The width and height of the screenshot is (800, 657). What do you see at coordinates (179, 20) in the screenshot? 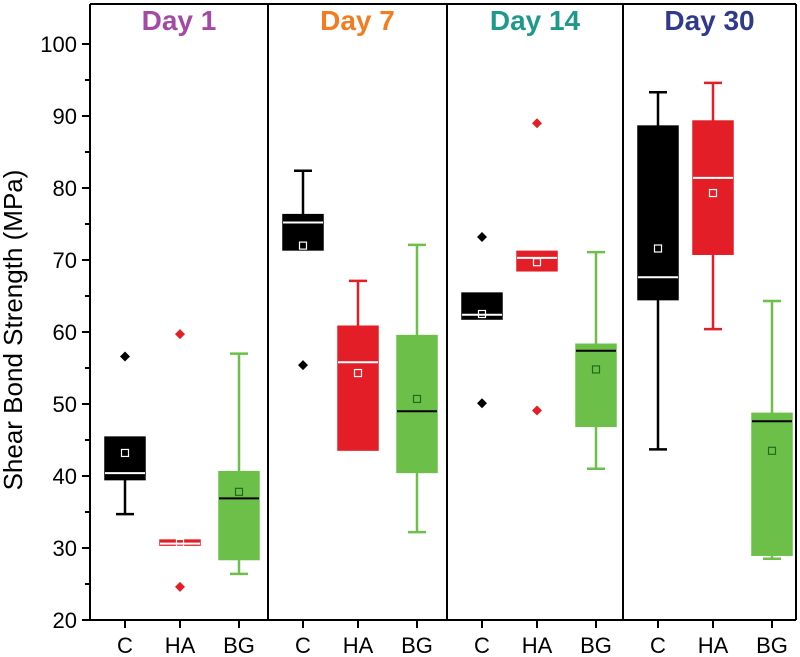
I see `panel-title: Day 1` at bounding box center [179, 20].